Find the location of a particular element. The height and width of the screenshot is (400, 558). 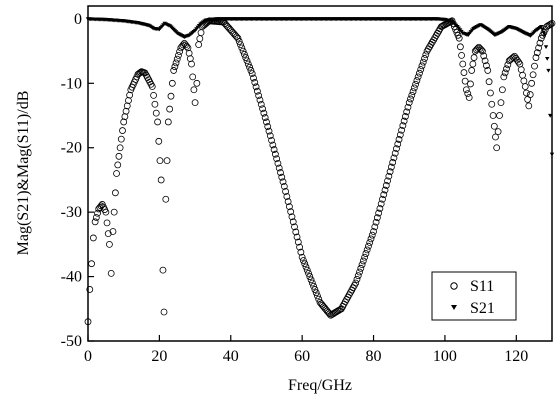

legend-marker-s11 is located at coordinates (454, 286).